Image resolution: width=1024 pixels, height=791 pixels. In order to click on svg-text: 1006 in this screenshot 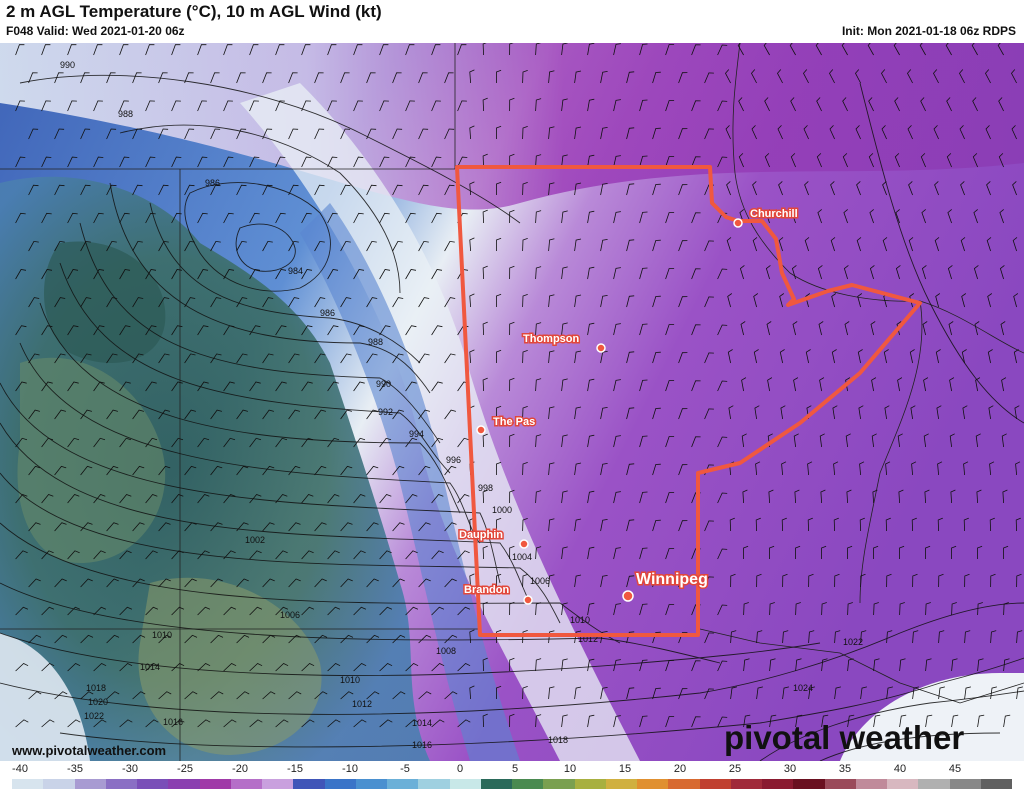, I will do `click(540, 581)`.